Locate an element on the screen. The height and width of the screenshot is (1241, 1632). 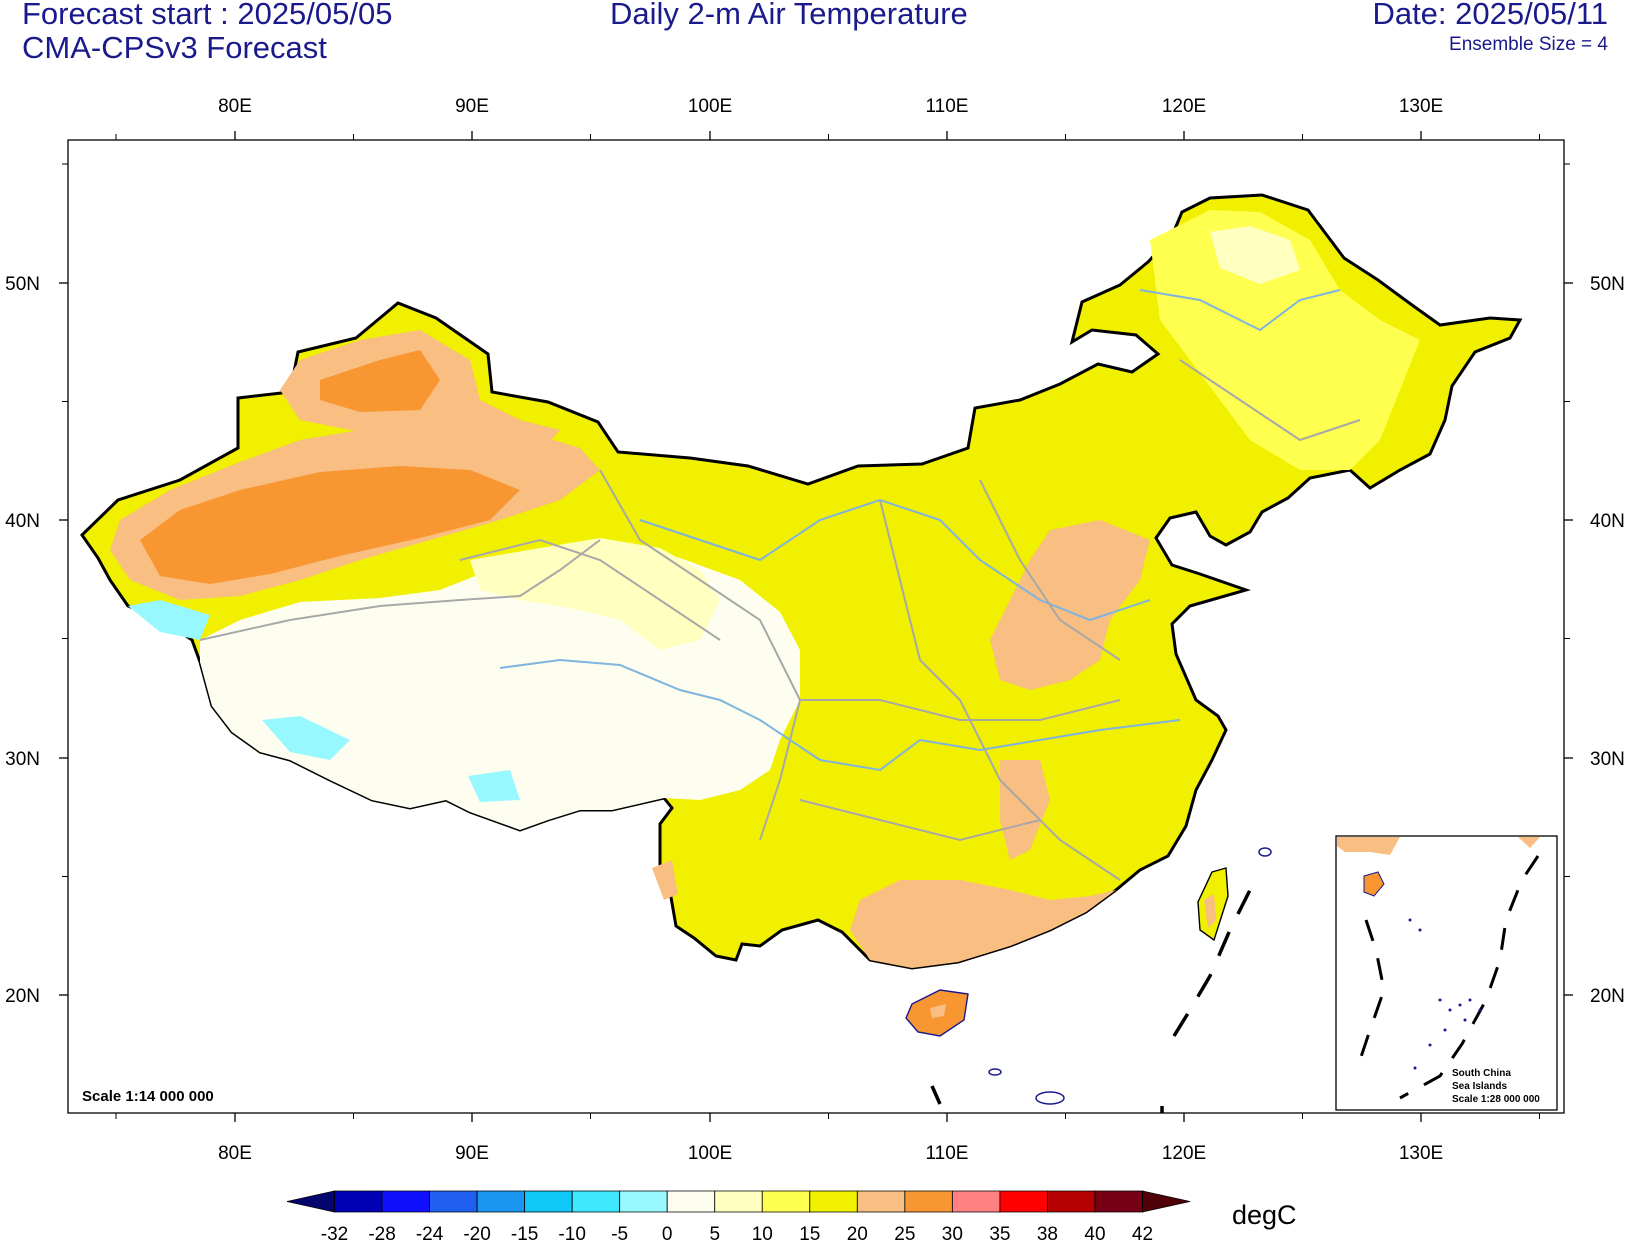
lat-label-right: 40N is located at coordinates (1607, 521).